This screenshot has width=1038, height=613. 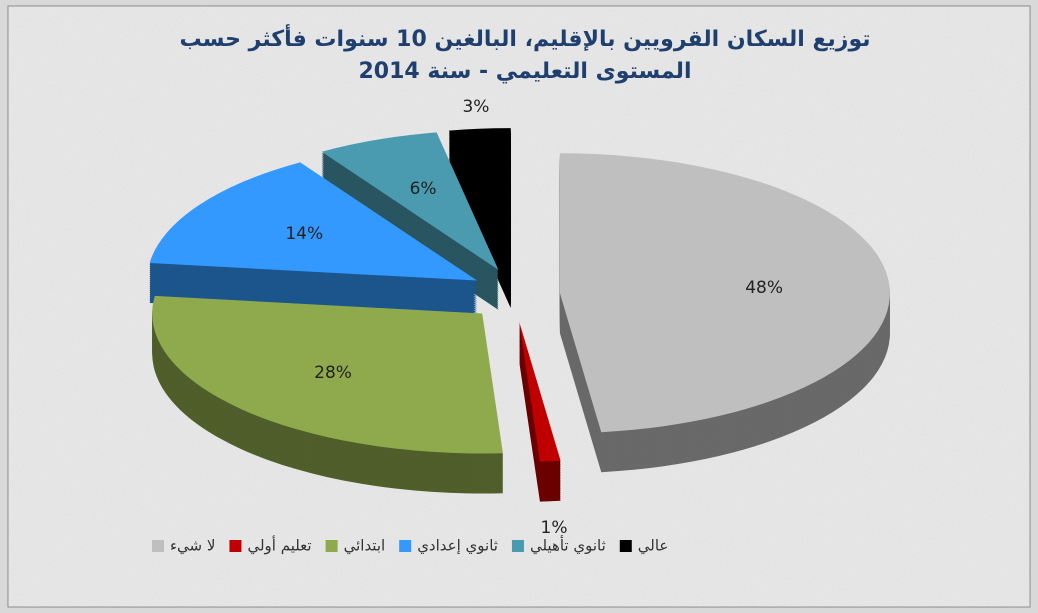 What do you see at coordinates (568, 545) in the screenshot?
I see `legend-label: ثانوي تأهيلي` at bounding box center [568, 545].